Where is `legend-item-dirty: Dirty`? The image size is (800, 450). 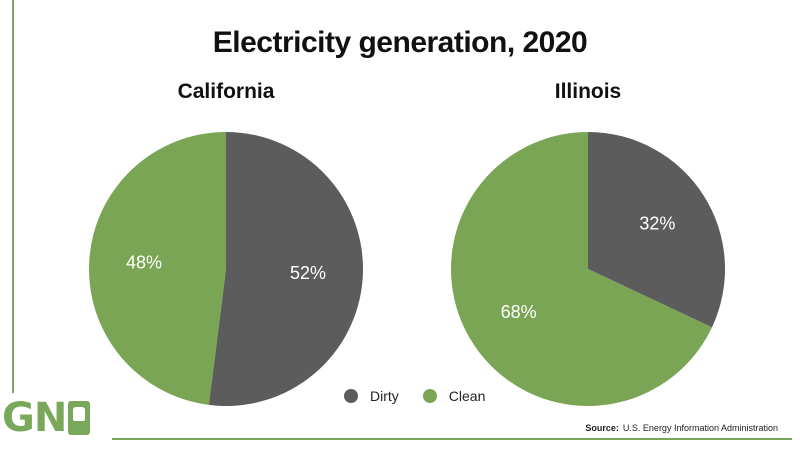
legend-item-dirty: Dirty is located at coordinates (371, 396).